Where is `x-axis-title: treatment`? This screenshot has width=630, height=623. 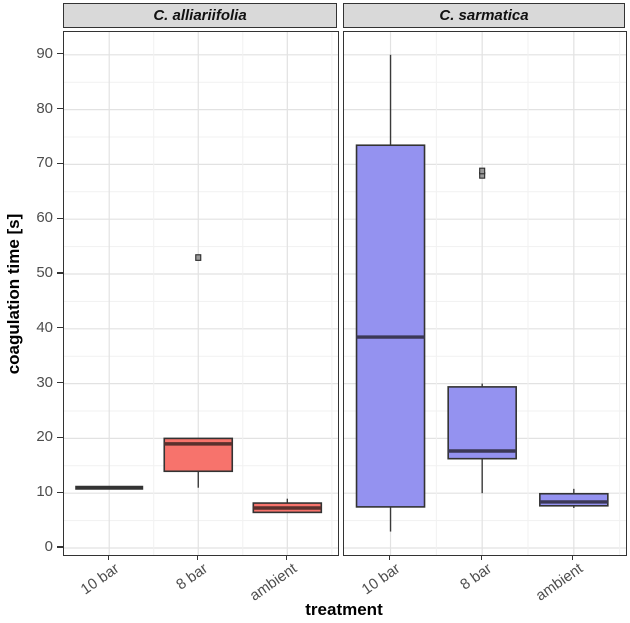
x-axis-title: treatment is located at coordinates (344, 609).